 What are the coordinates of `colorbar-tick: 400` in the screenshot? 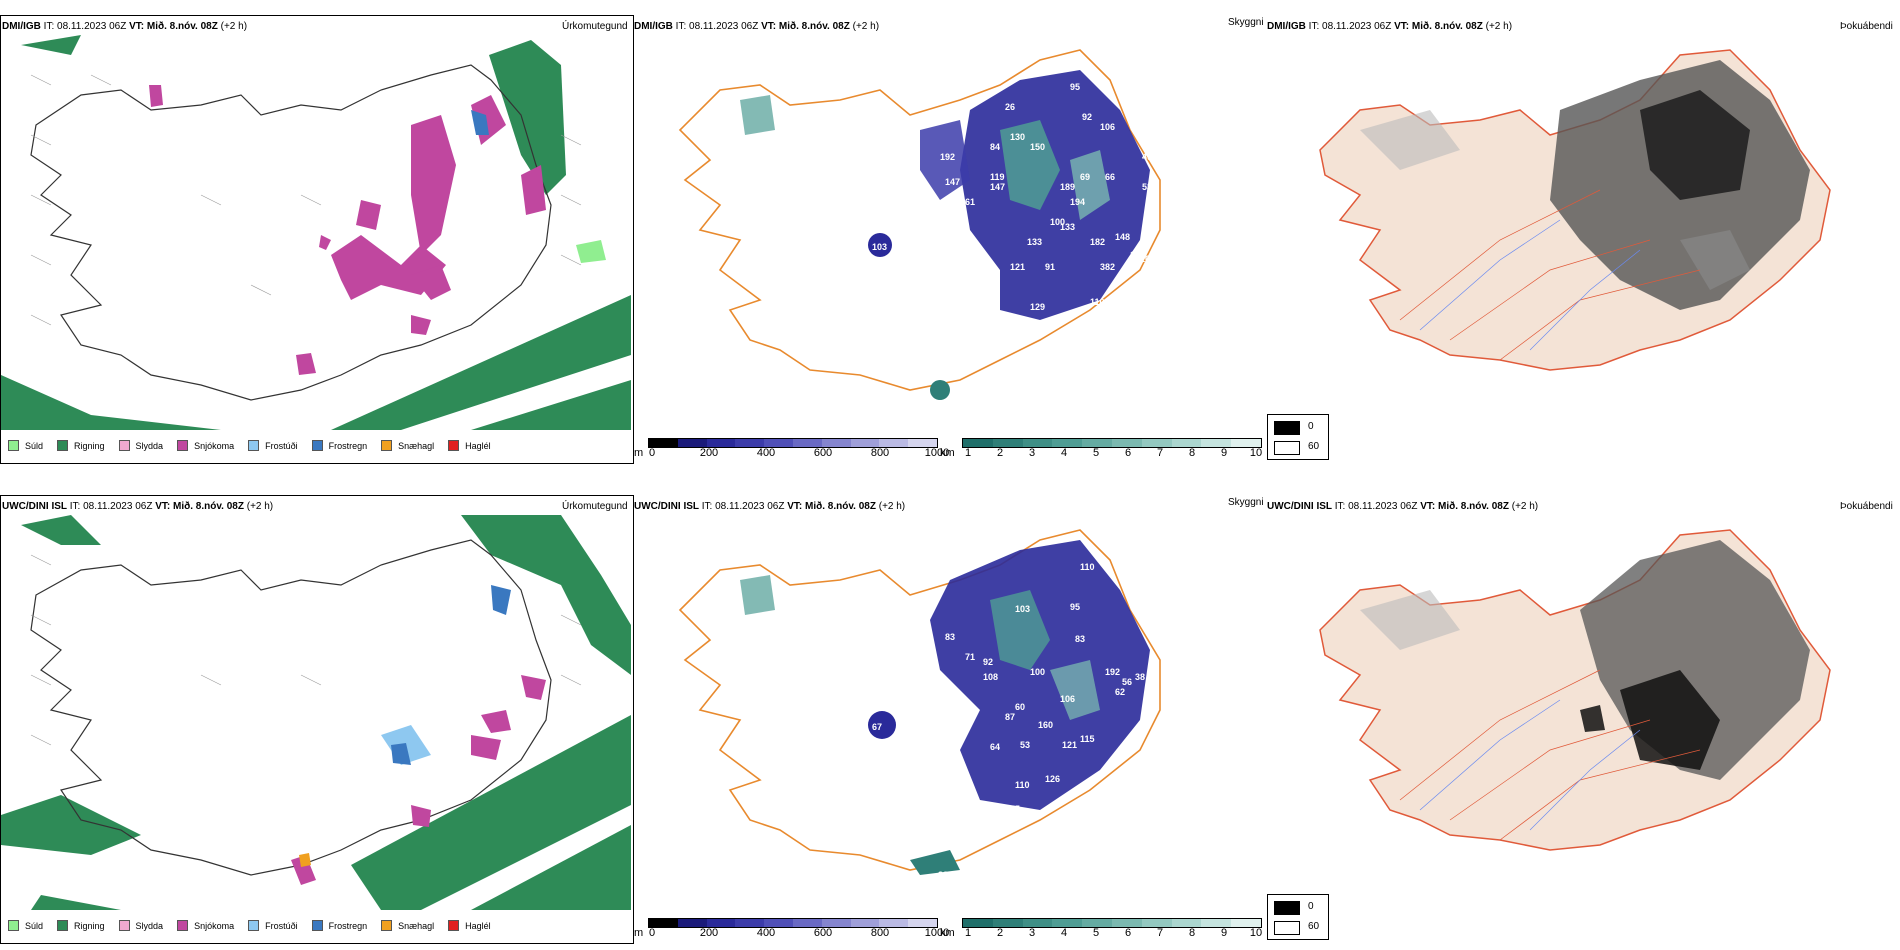 It's located at (766, 453).